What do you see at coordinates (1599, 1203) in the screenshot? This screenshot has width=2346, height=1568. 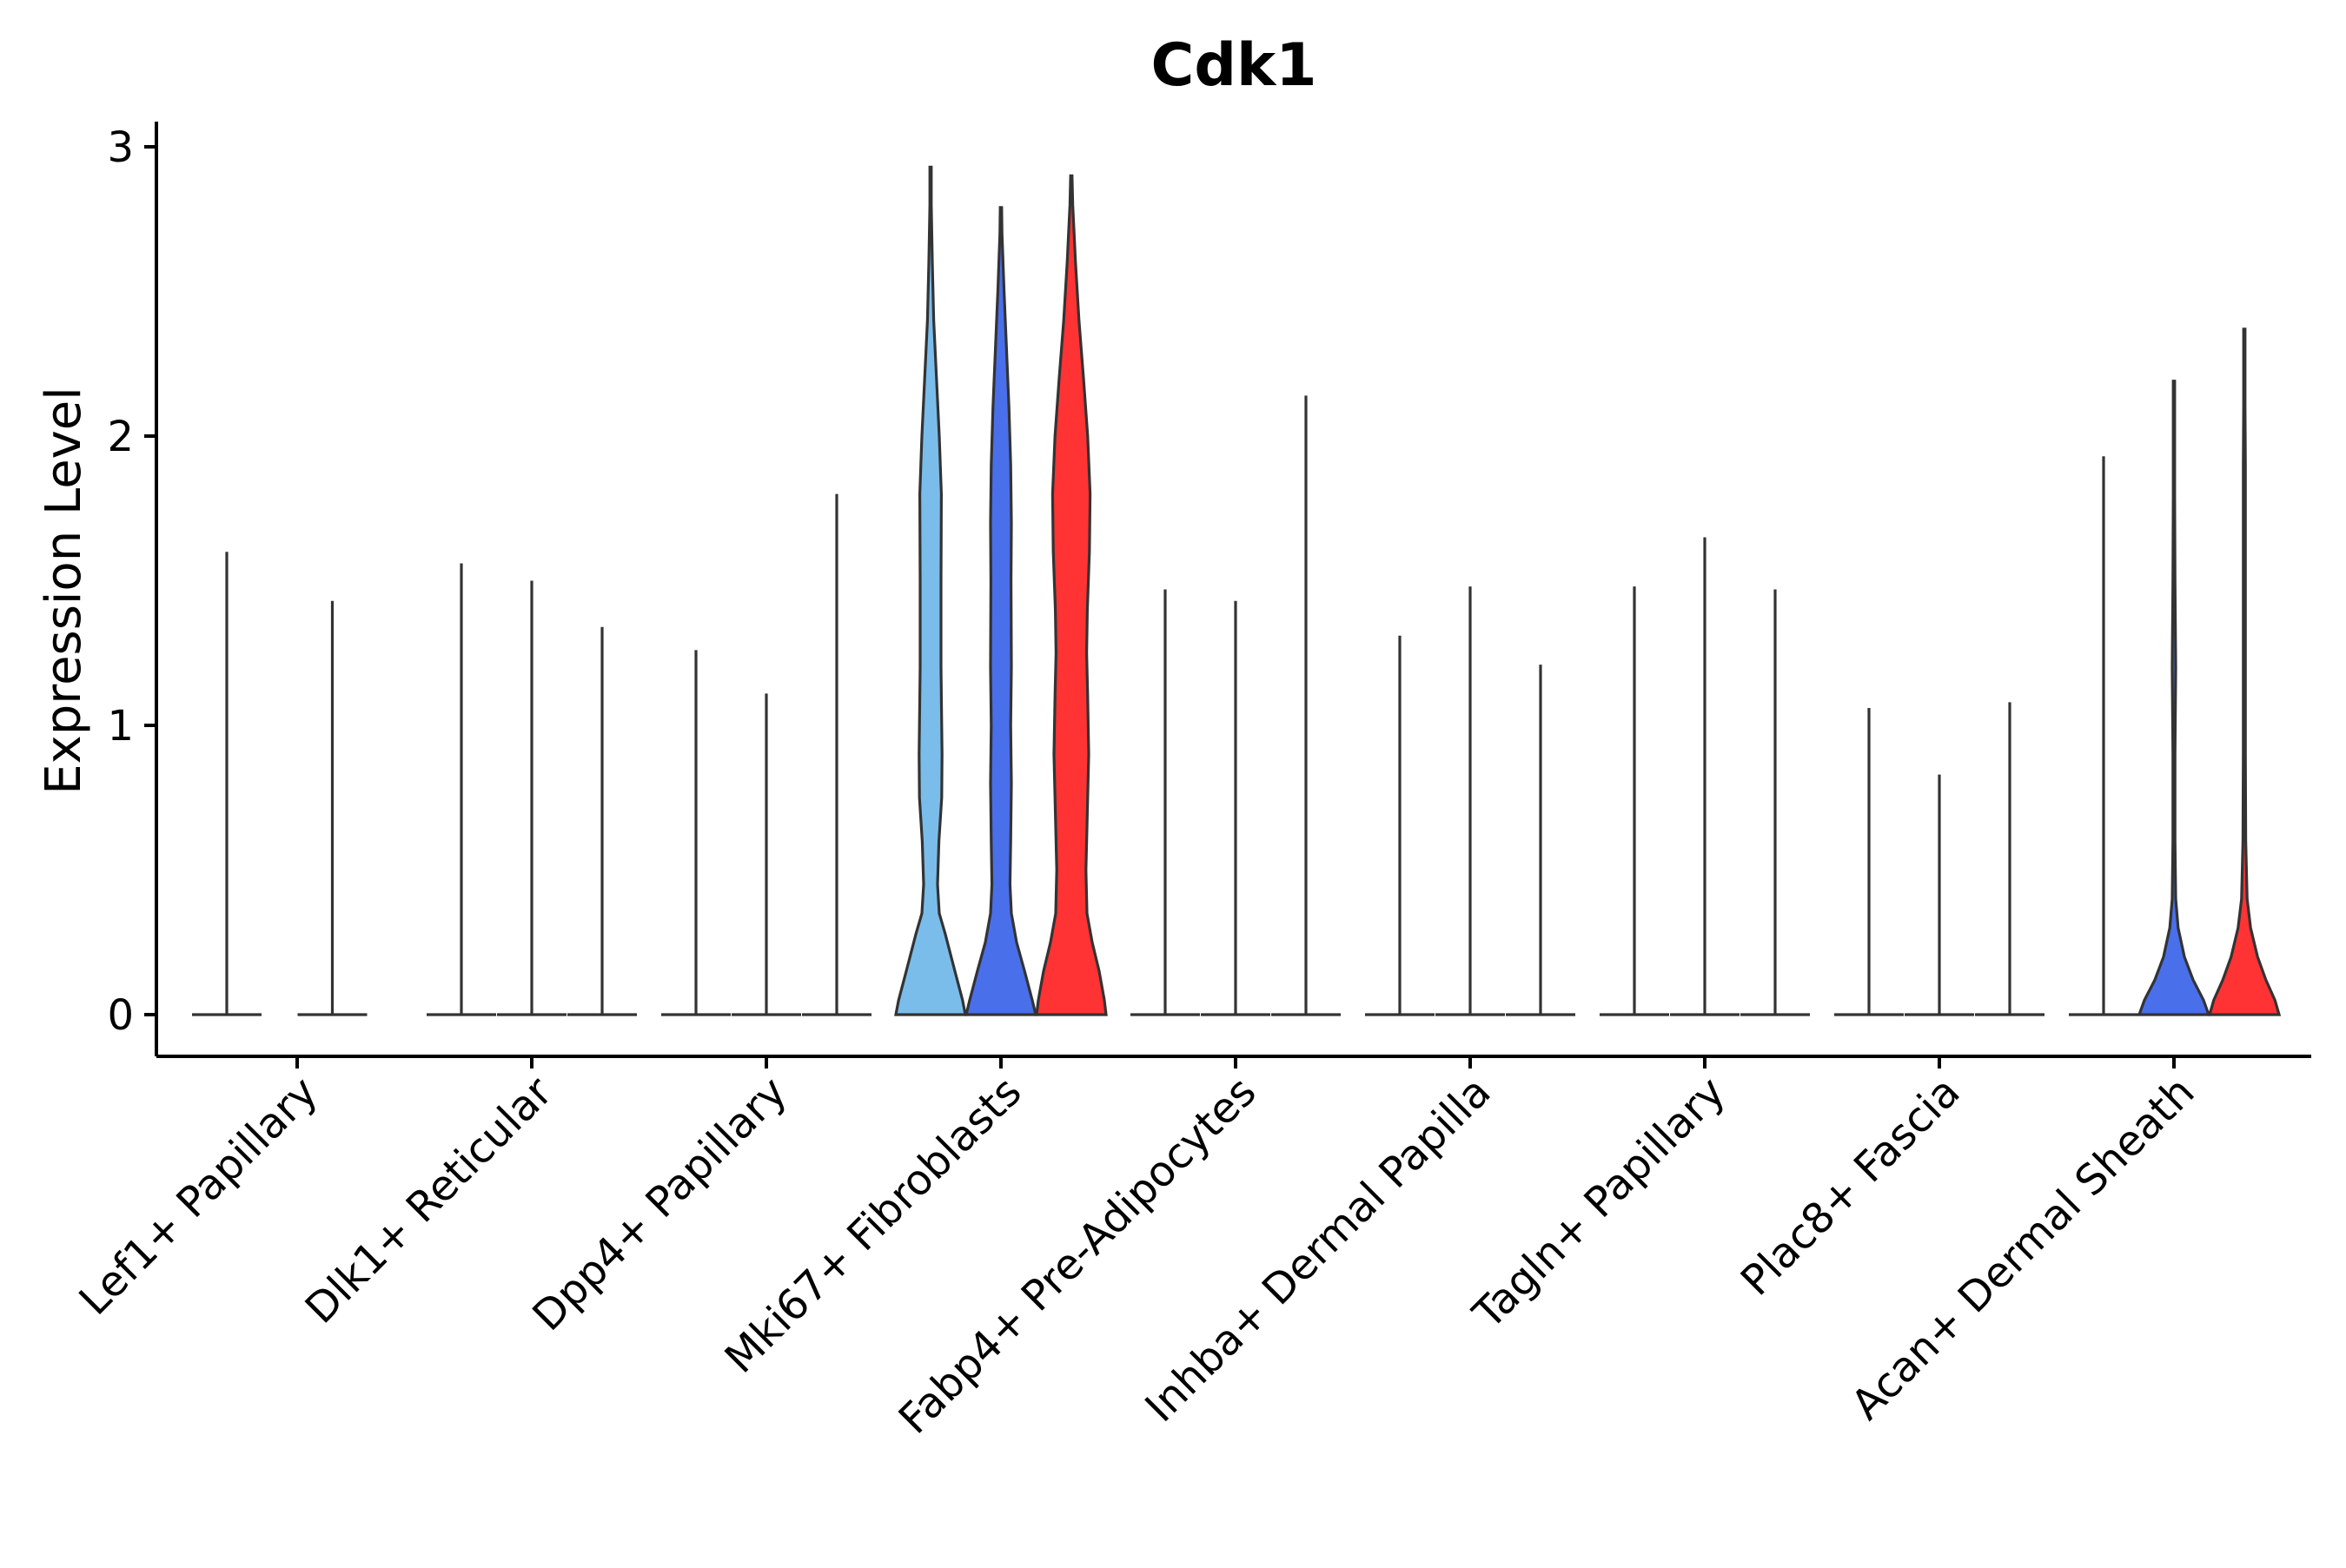 I see `x-tick-label: Tagln+ Papillary` at bounding box center [1599, 1203].